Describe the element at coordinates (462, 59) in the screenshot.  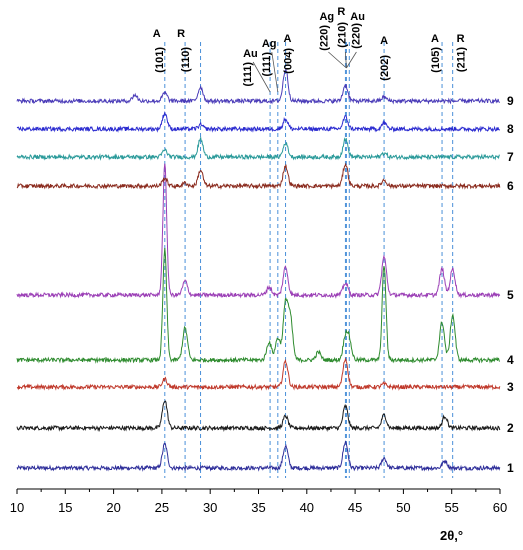
I see `hkl-label: (211)` at that location.